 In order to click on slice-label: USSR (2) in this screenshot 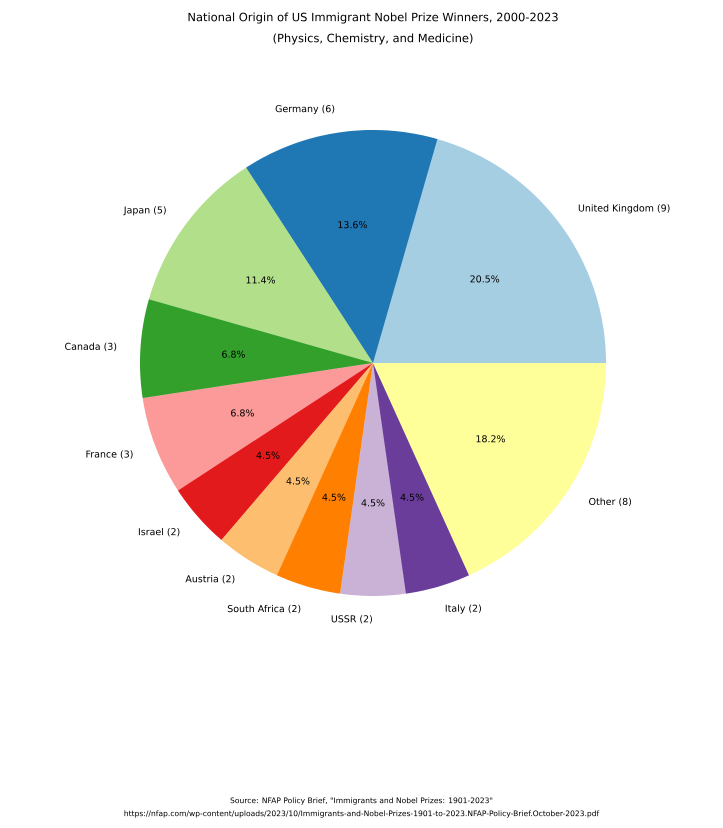, I will do `click(352, 619)`.